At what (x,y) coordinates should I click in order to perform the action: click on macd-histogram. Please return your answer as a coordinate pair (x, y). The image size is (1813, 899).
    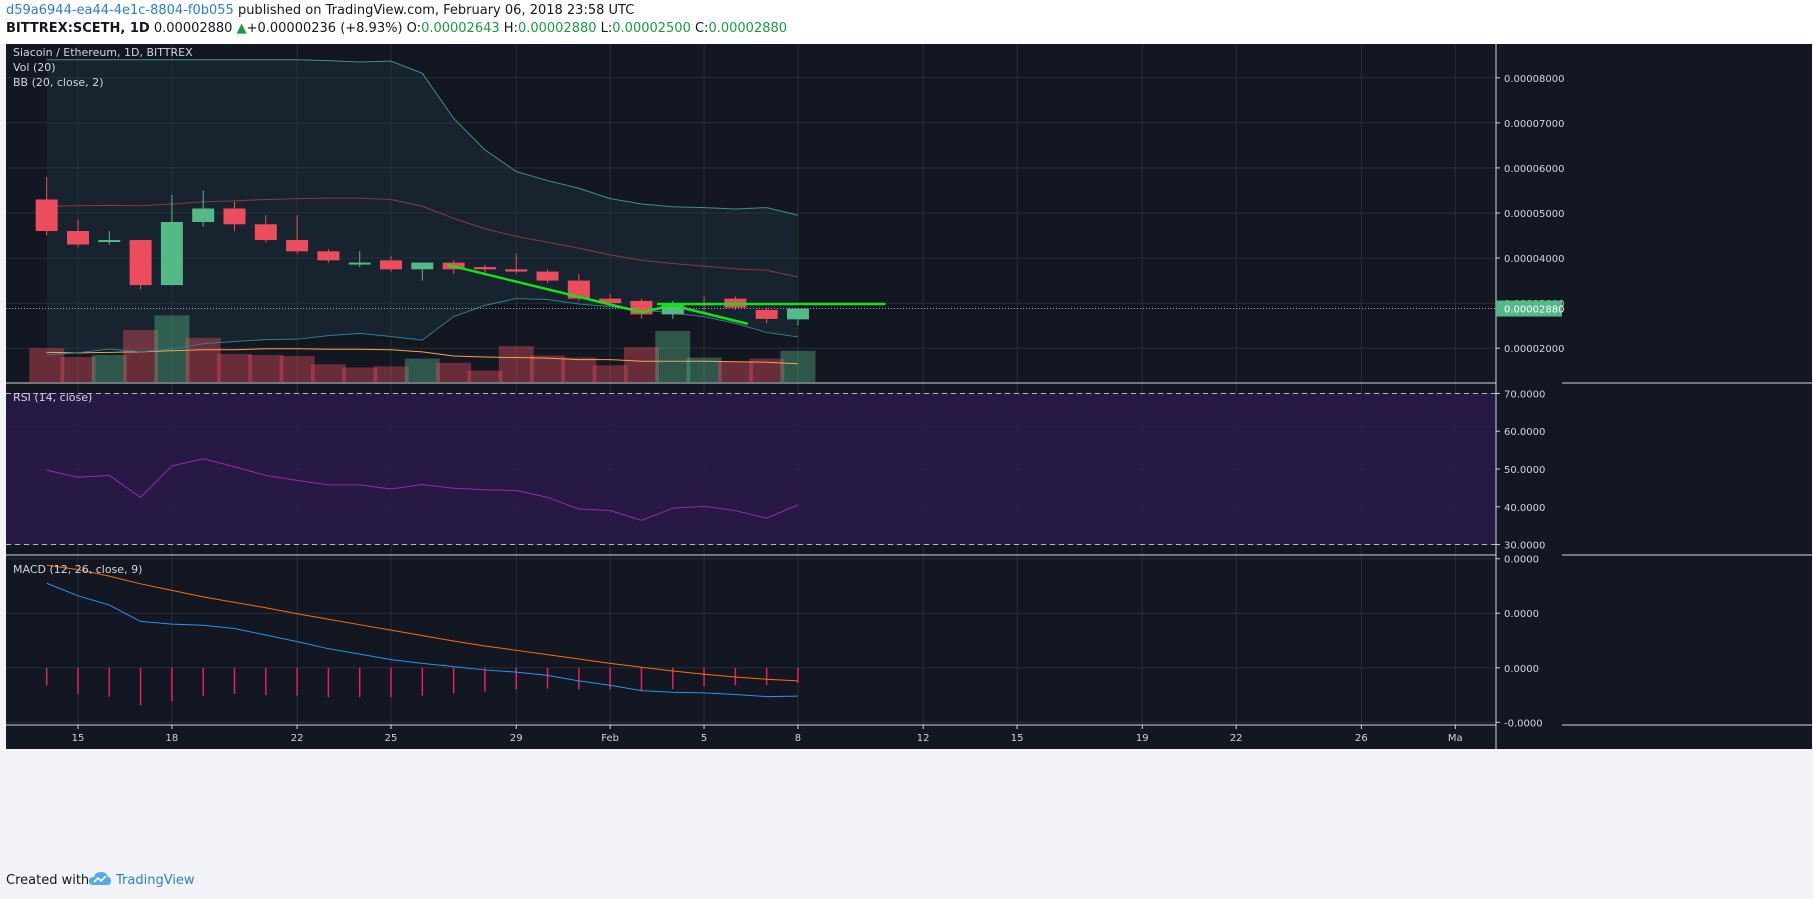
    Looking at the image, I should click on (422, 686).